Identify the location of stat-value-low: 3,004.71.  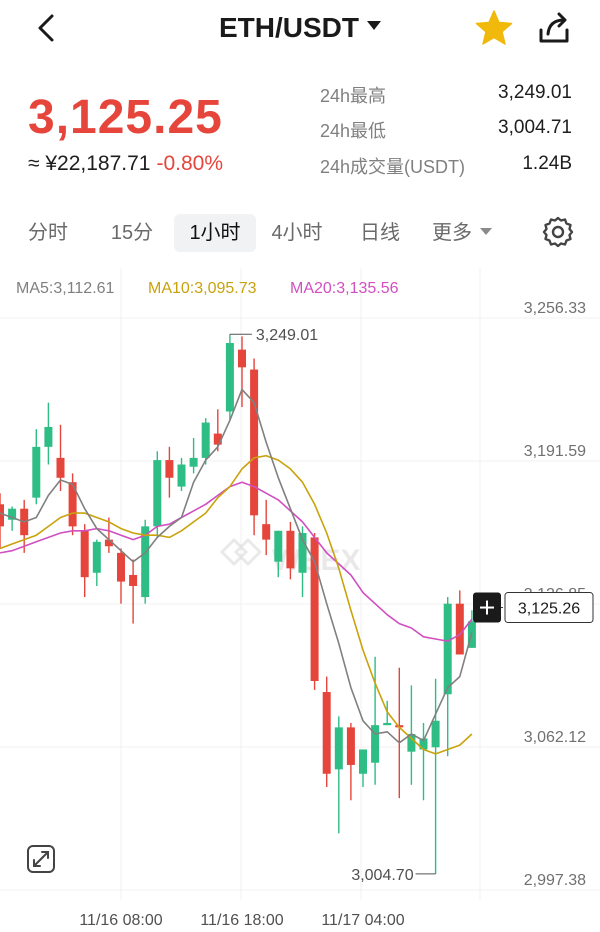
(535, 127).